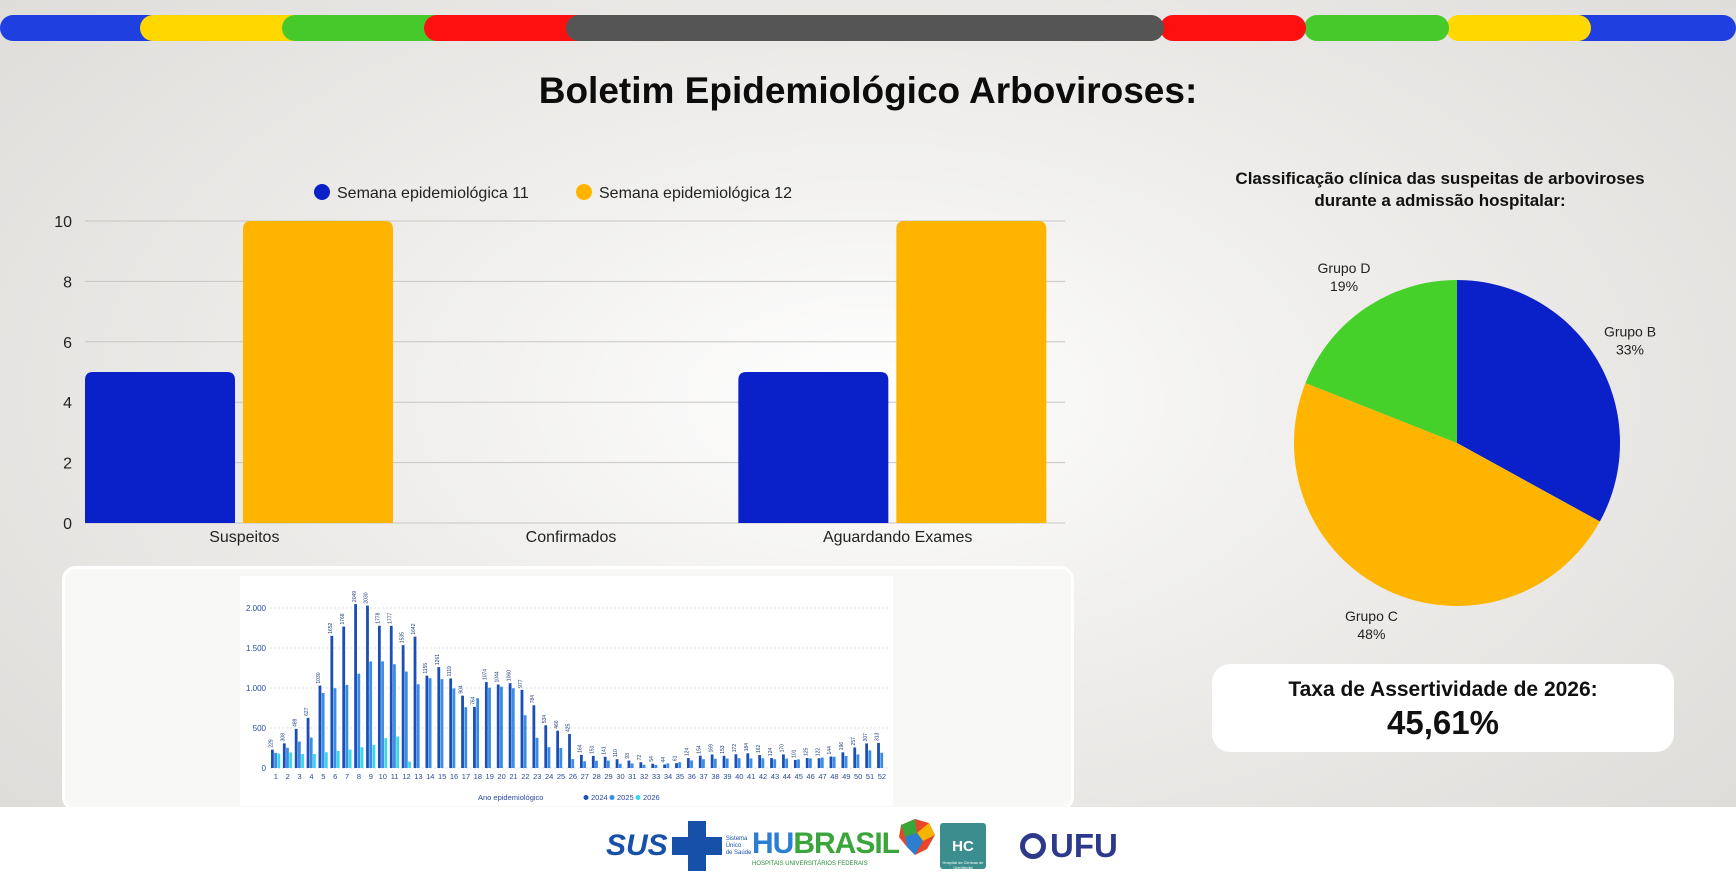 Image resolution: width=1736 pixels, height=886 pixels. Describe the element at coordinates (723, 749) in the screenshot. I see `hist-data-label: 153` at that location.